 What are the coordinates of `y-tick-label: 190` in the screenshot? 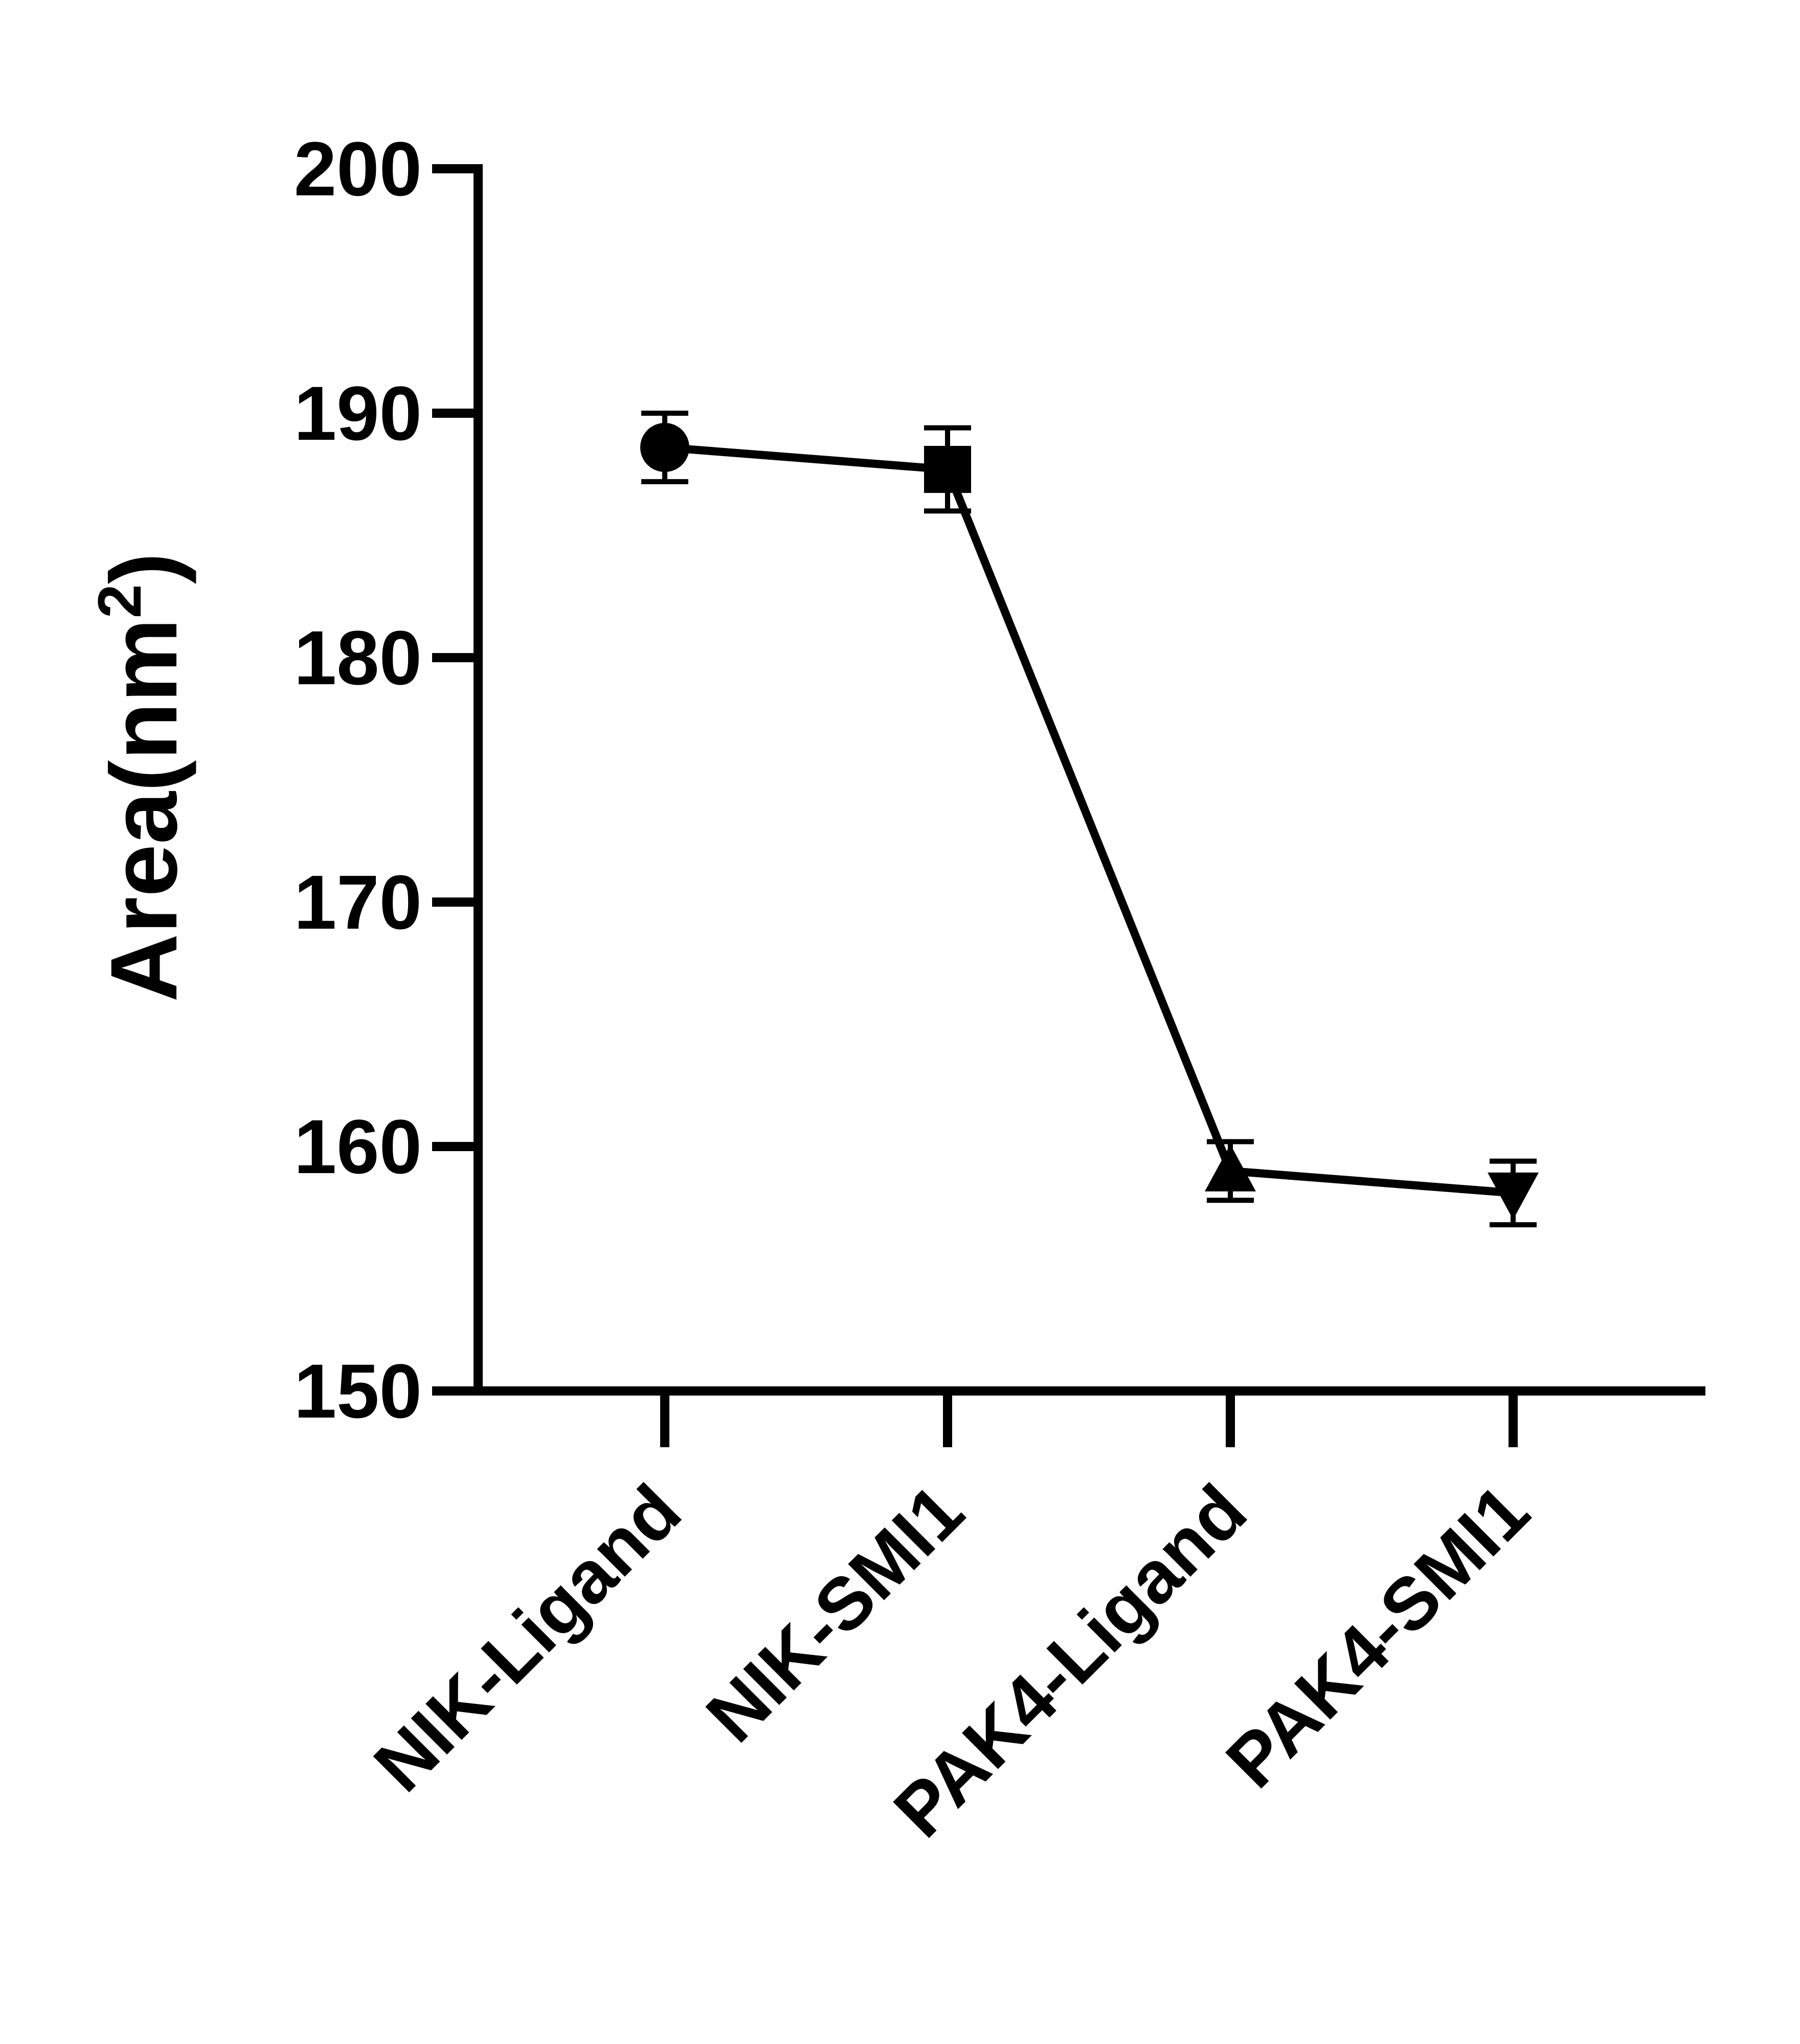 It's located at (358, 413).